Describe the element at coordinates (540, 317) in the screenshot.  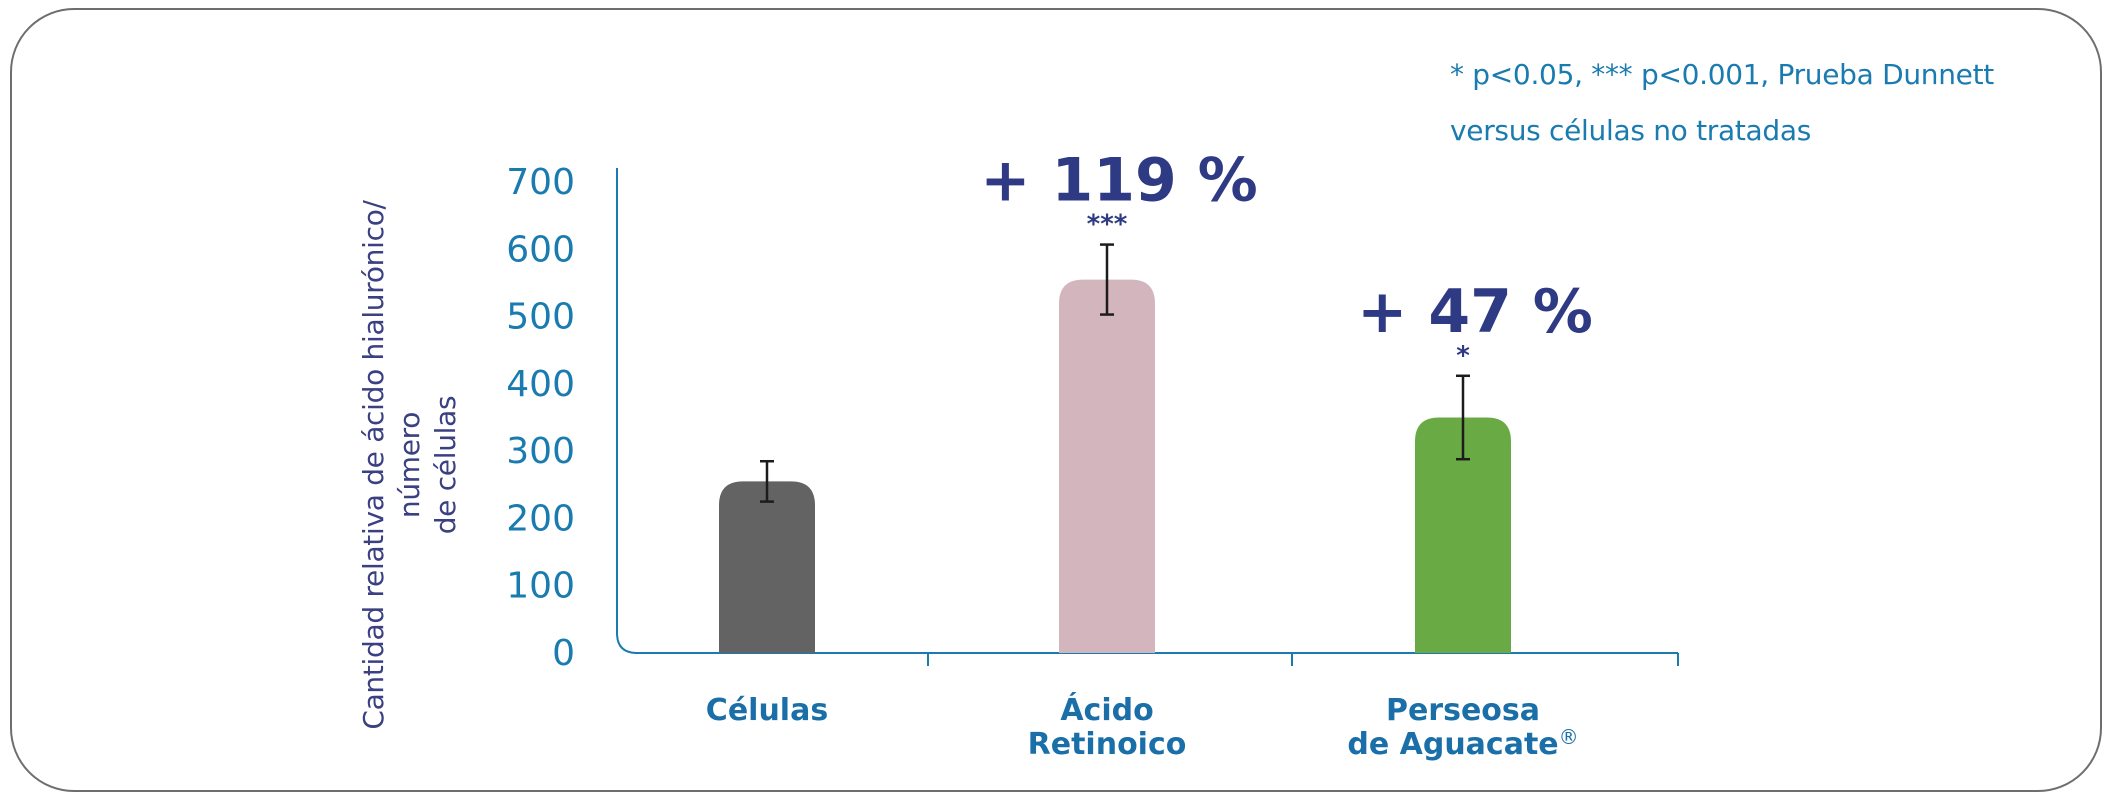
I see `y-tick-label-500: 500` at that location.